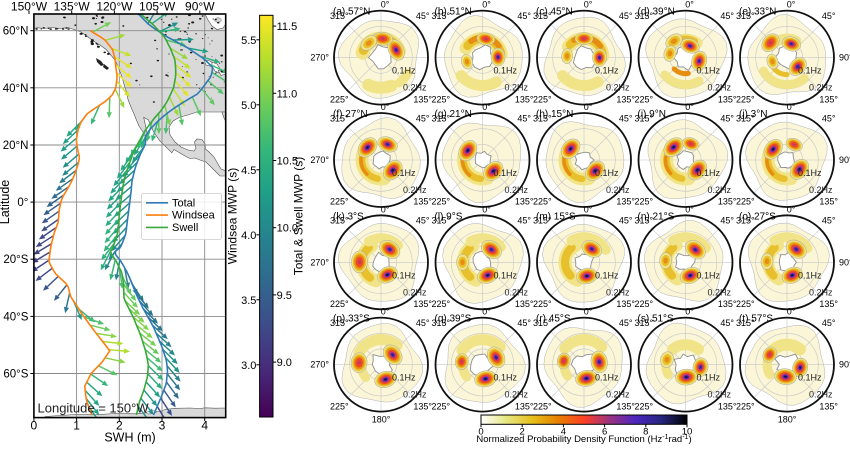 The height and width of the screenshot is (452, 850). What do you see at coordinates (233, 216) in the screenshot?
I see `svg-text: Windsea MWP (s)` at bounding box center [233, 216].